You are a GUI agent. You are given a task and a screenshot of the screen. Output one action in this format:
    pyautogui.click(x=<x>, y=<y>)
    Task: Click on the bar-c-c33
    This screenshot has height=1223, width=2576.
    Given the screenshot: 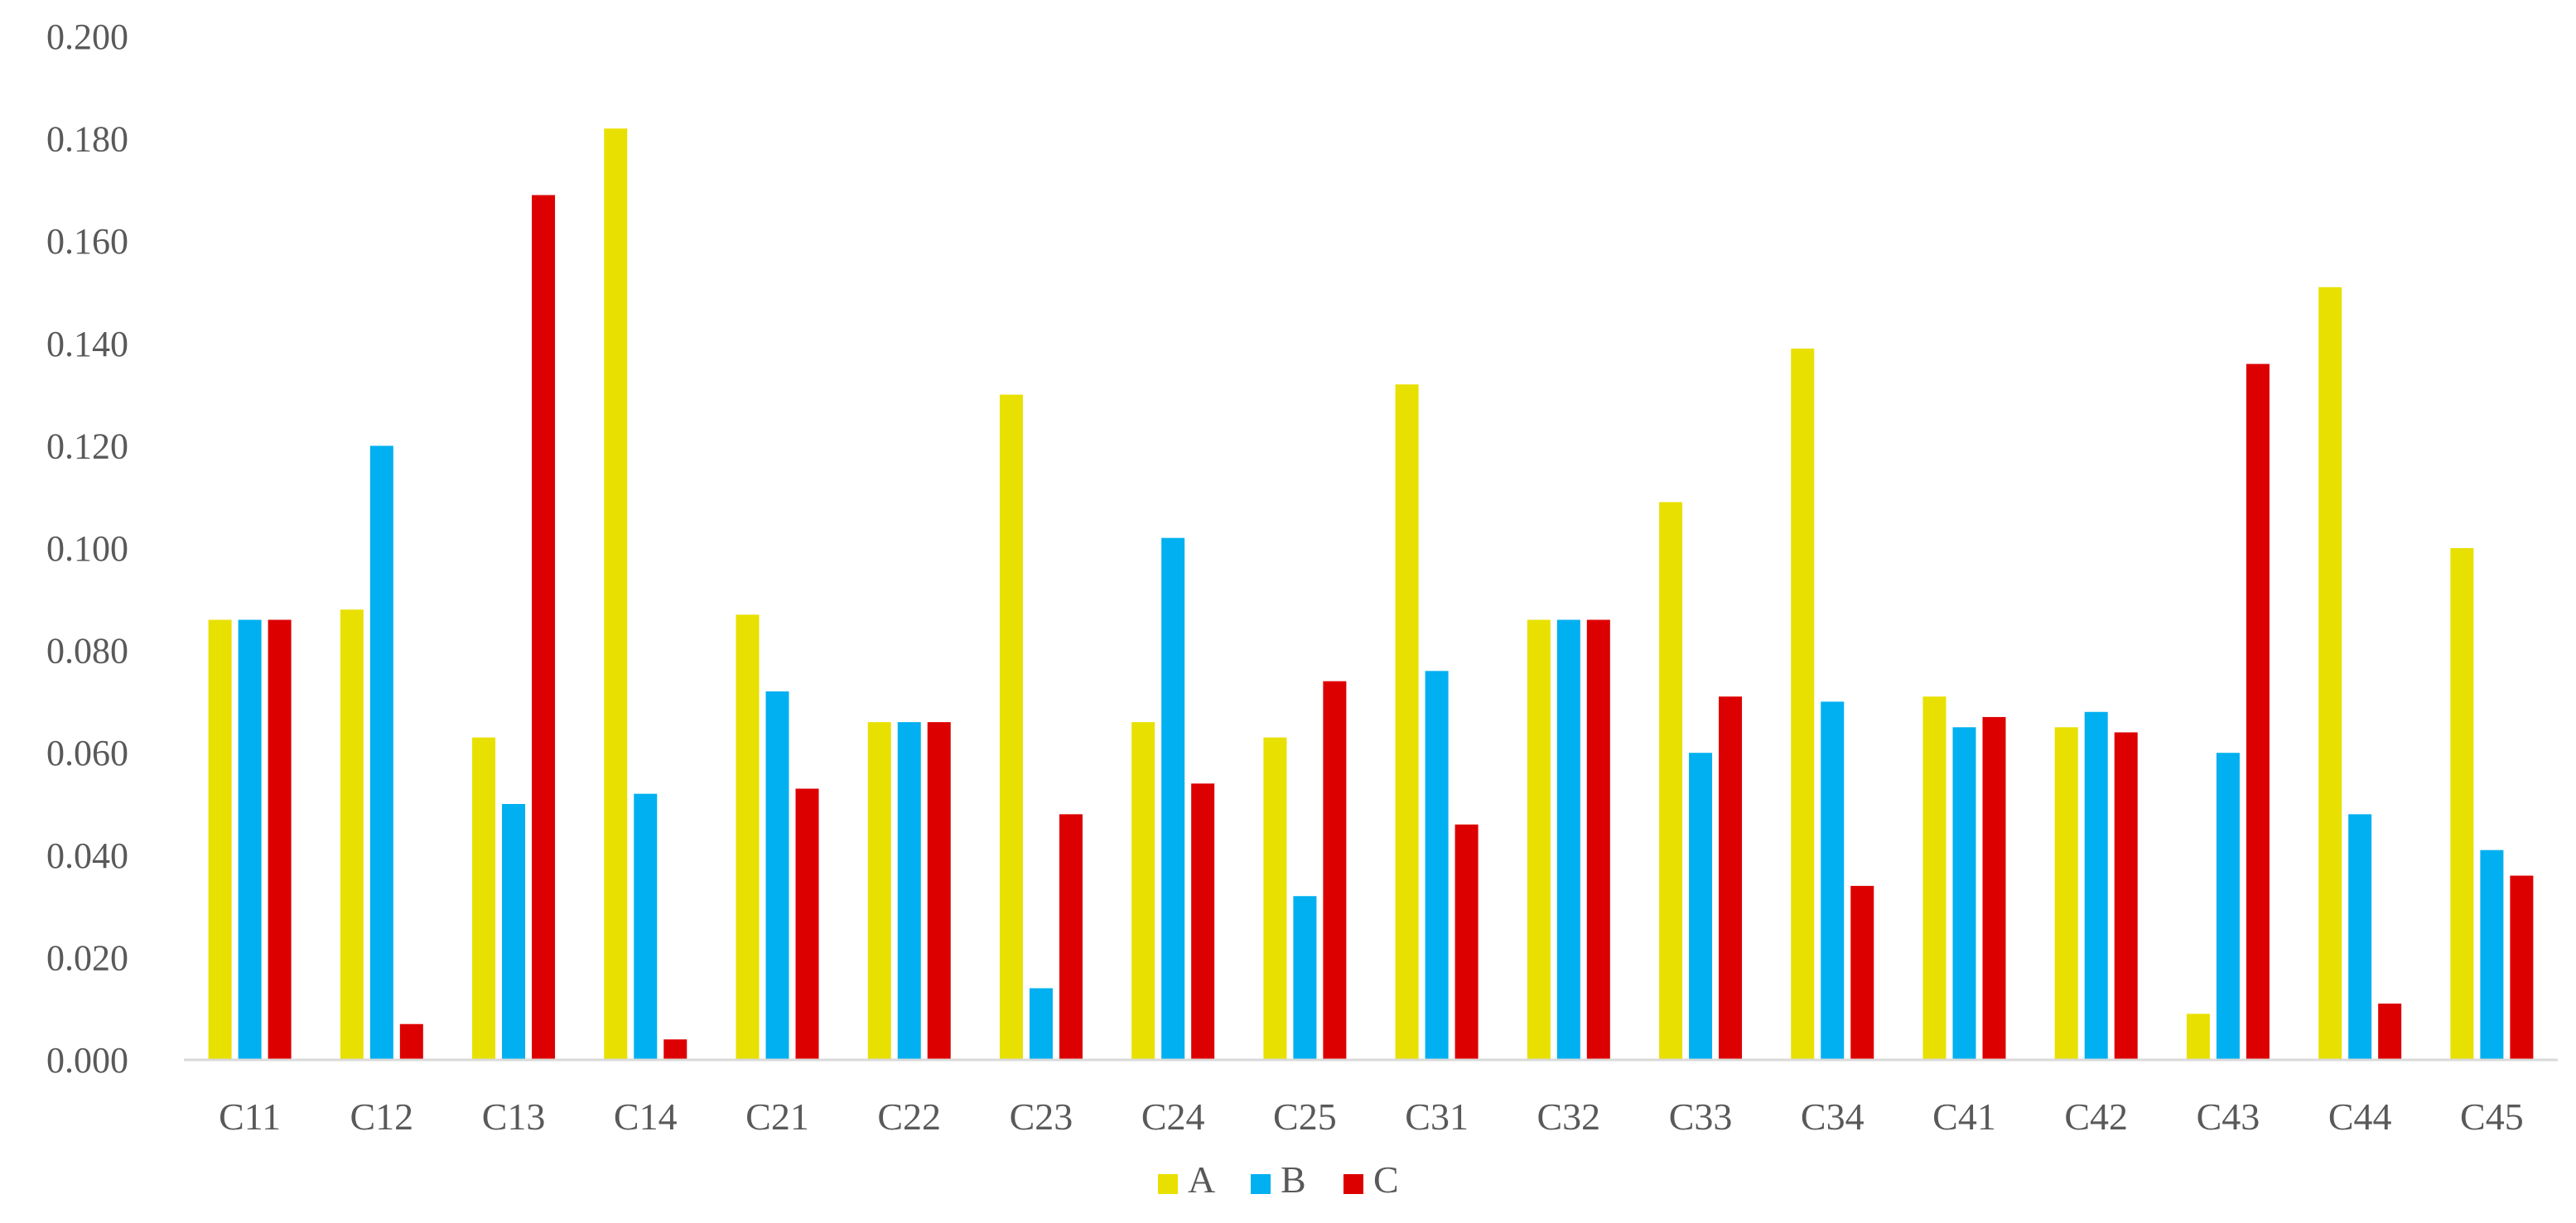 What is the action you would take?
    pyautogui.click(x=1731, y=878)
    